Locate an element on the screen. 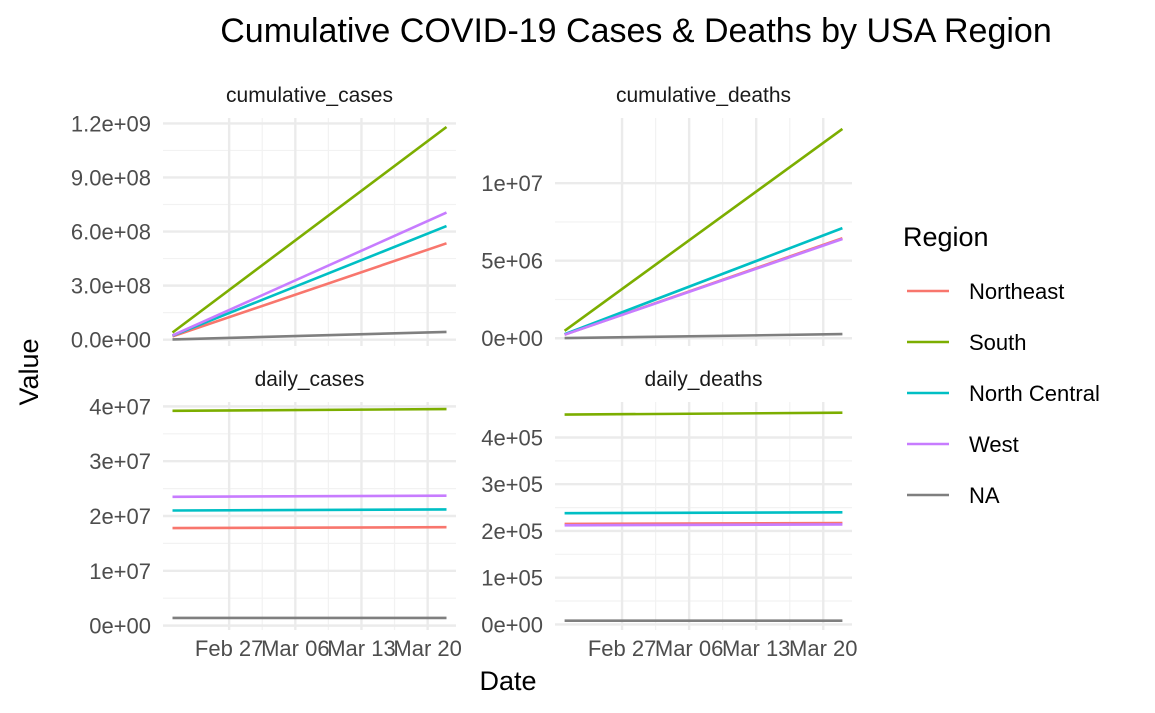 The image size is (1155, 713). legend-label: North Central is located at coordinates (1034, 393).